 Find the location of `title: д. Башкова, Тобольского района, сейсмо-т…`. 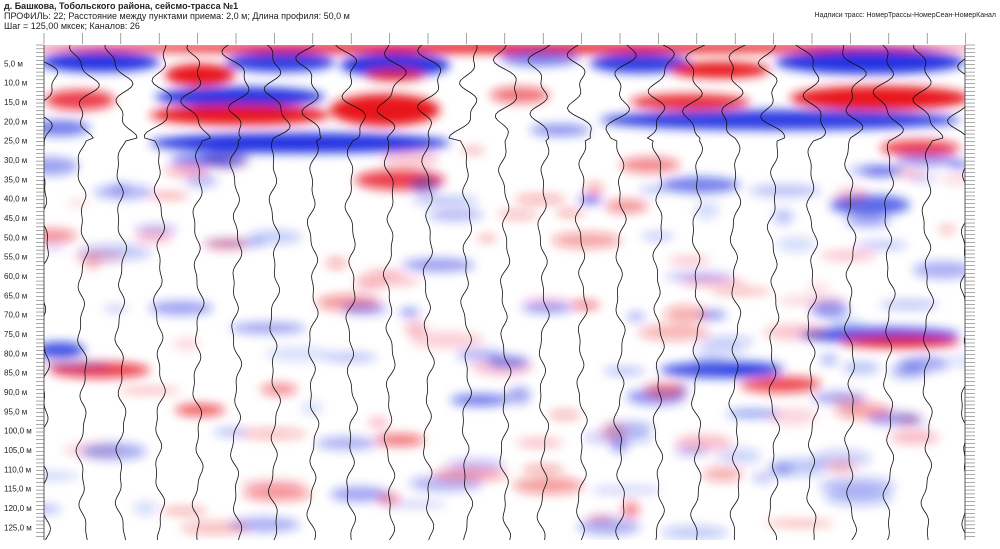

title: д. Башкова, Тобольского района, сейсмо-т… is located at coordinates (121, 6).